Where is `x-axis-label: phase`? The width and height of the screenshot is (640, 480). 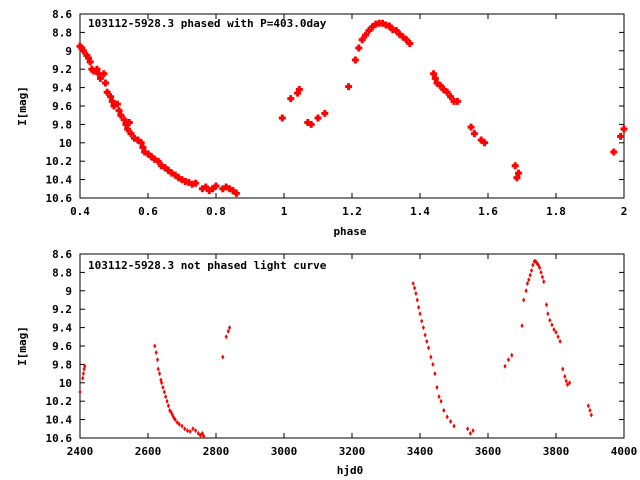 x-axis-label: phase is located at coordinates (349, 231).